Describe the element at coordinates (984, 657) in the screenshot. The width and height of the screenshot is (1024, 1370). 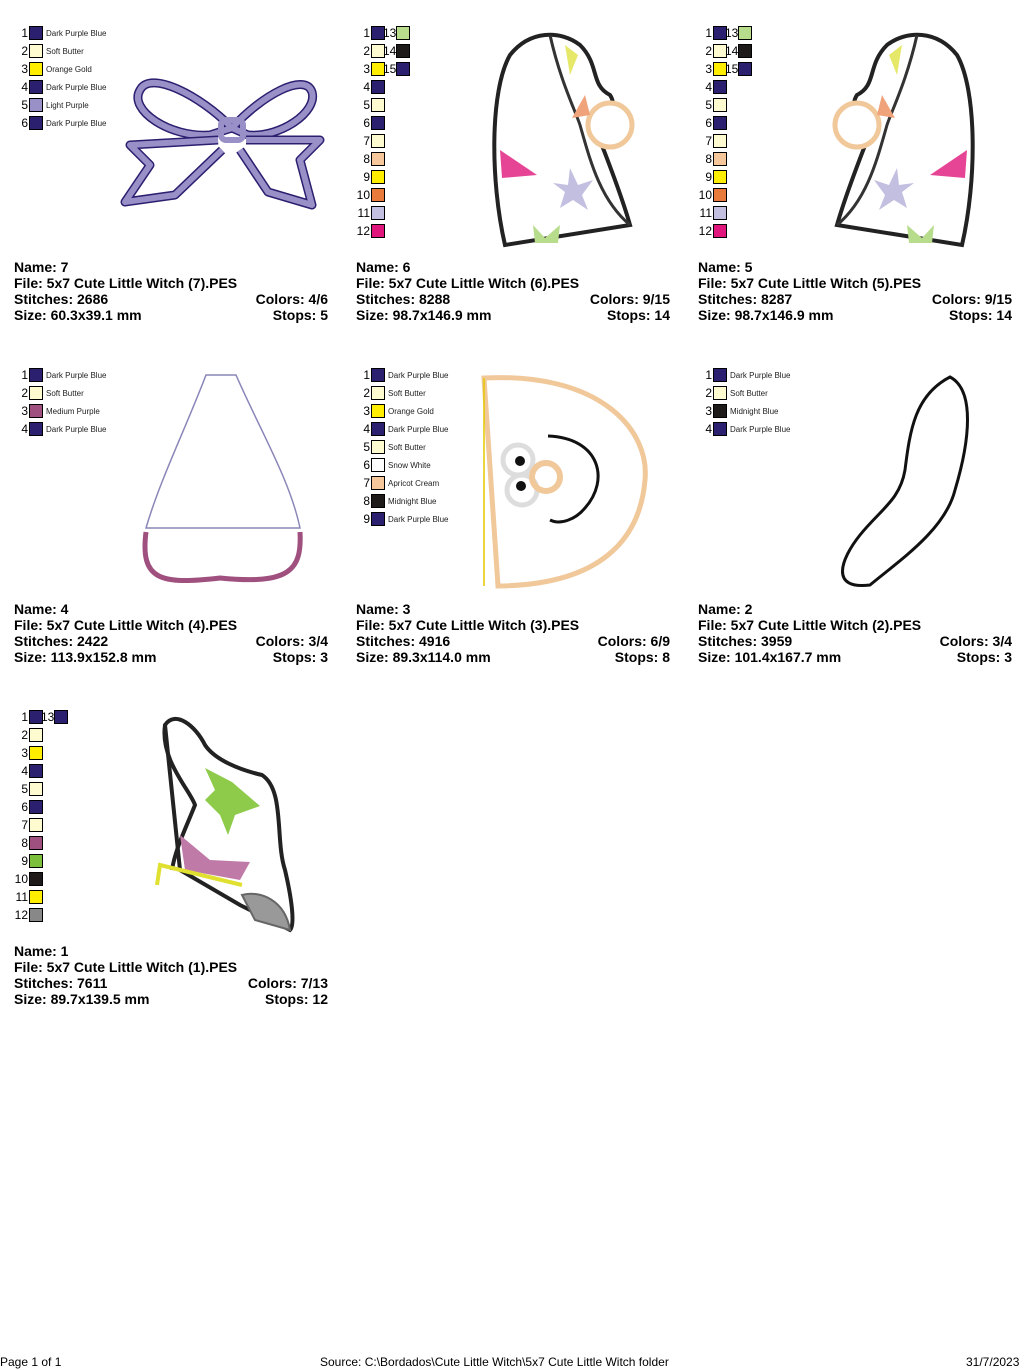
I see `stop-count: Stops: 3` at that location.